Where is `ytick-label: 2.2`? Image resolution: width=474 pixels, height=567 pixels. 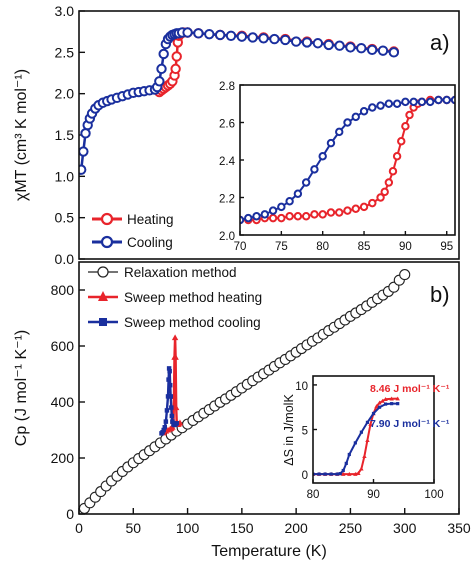 ytick-label: 2.2 is located at coordinates (227, 200).